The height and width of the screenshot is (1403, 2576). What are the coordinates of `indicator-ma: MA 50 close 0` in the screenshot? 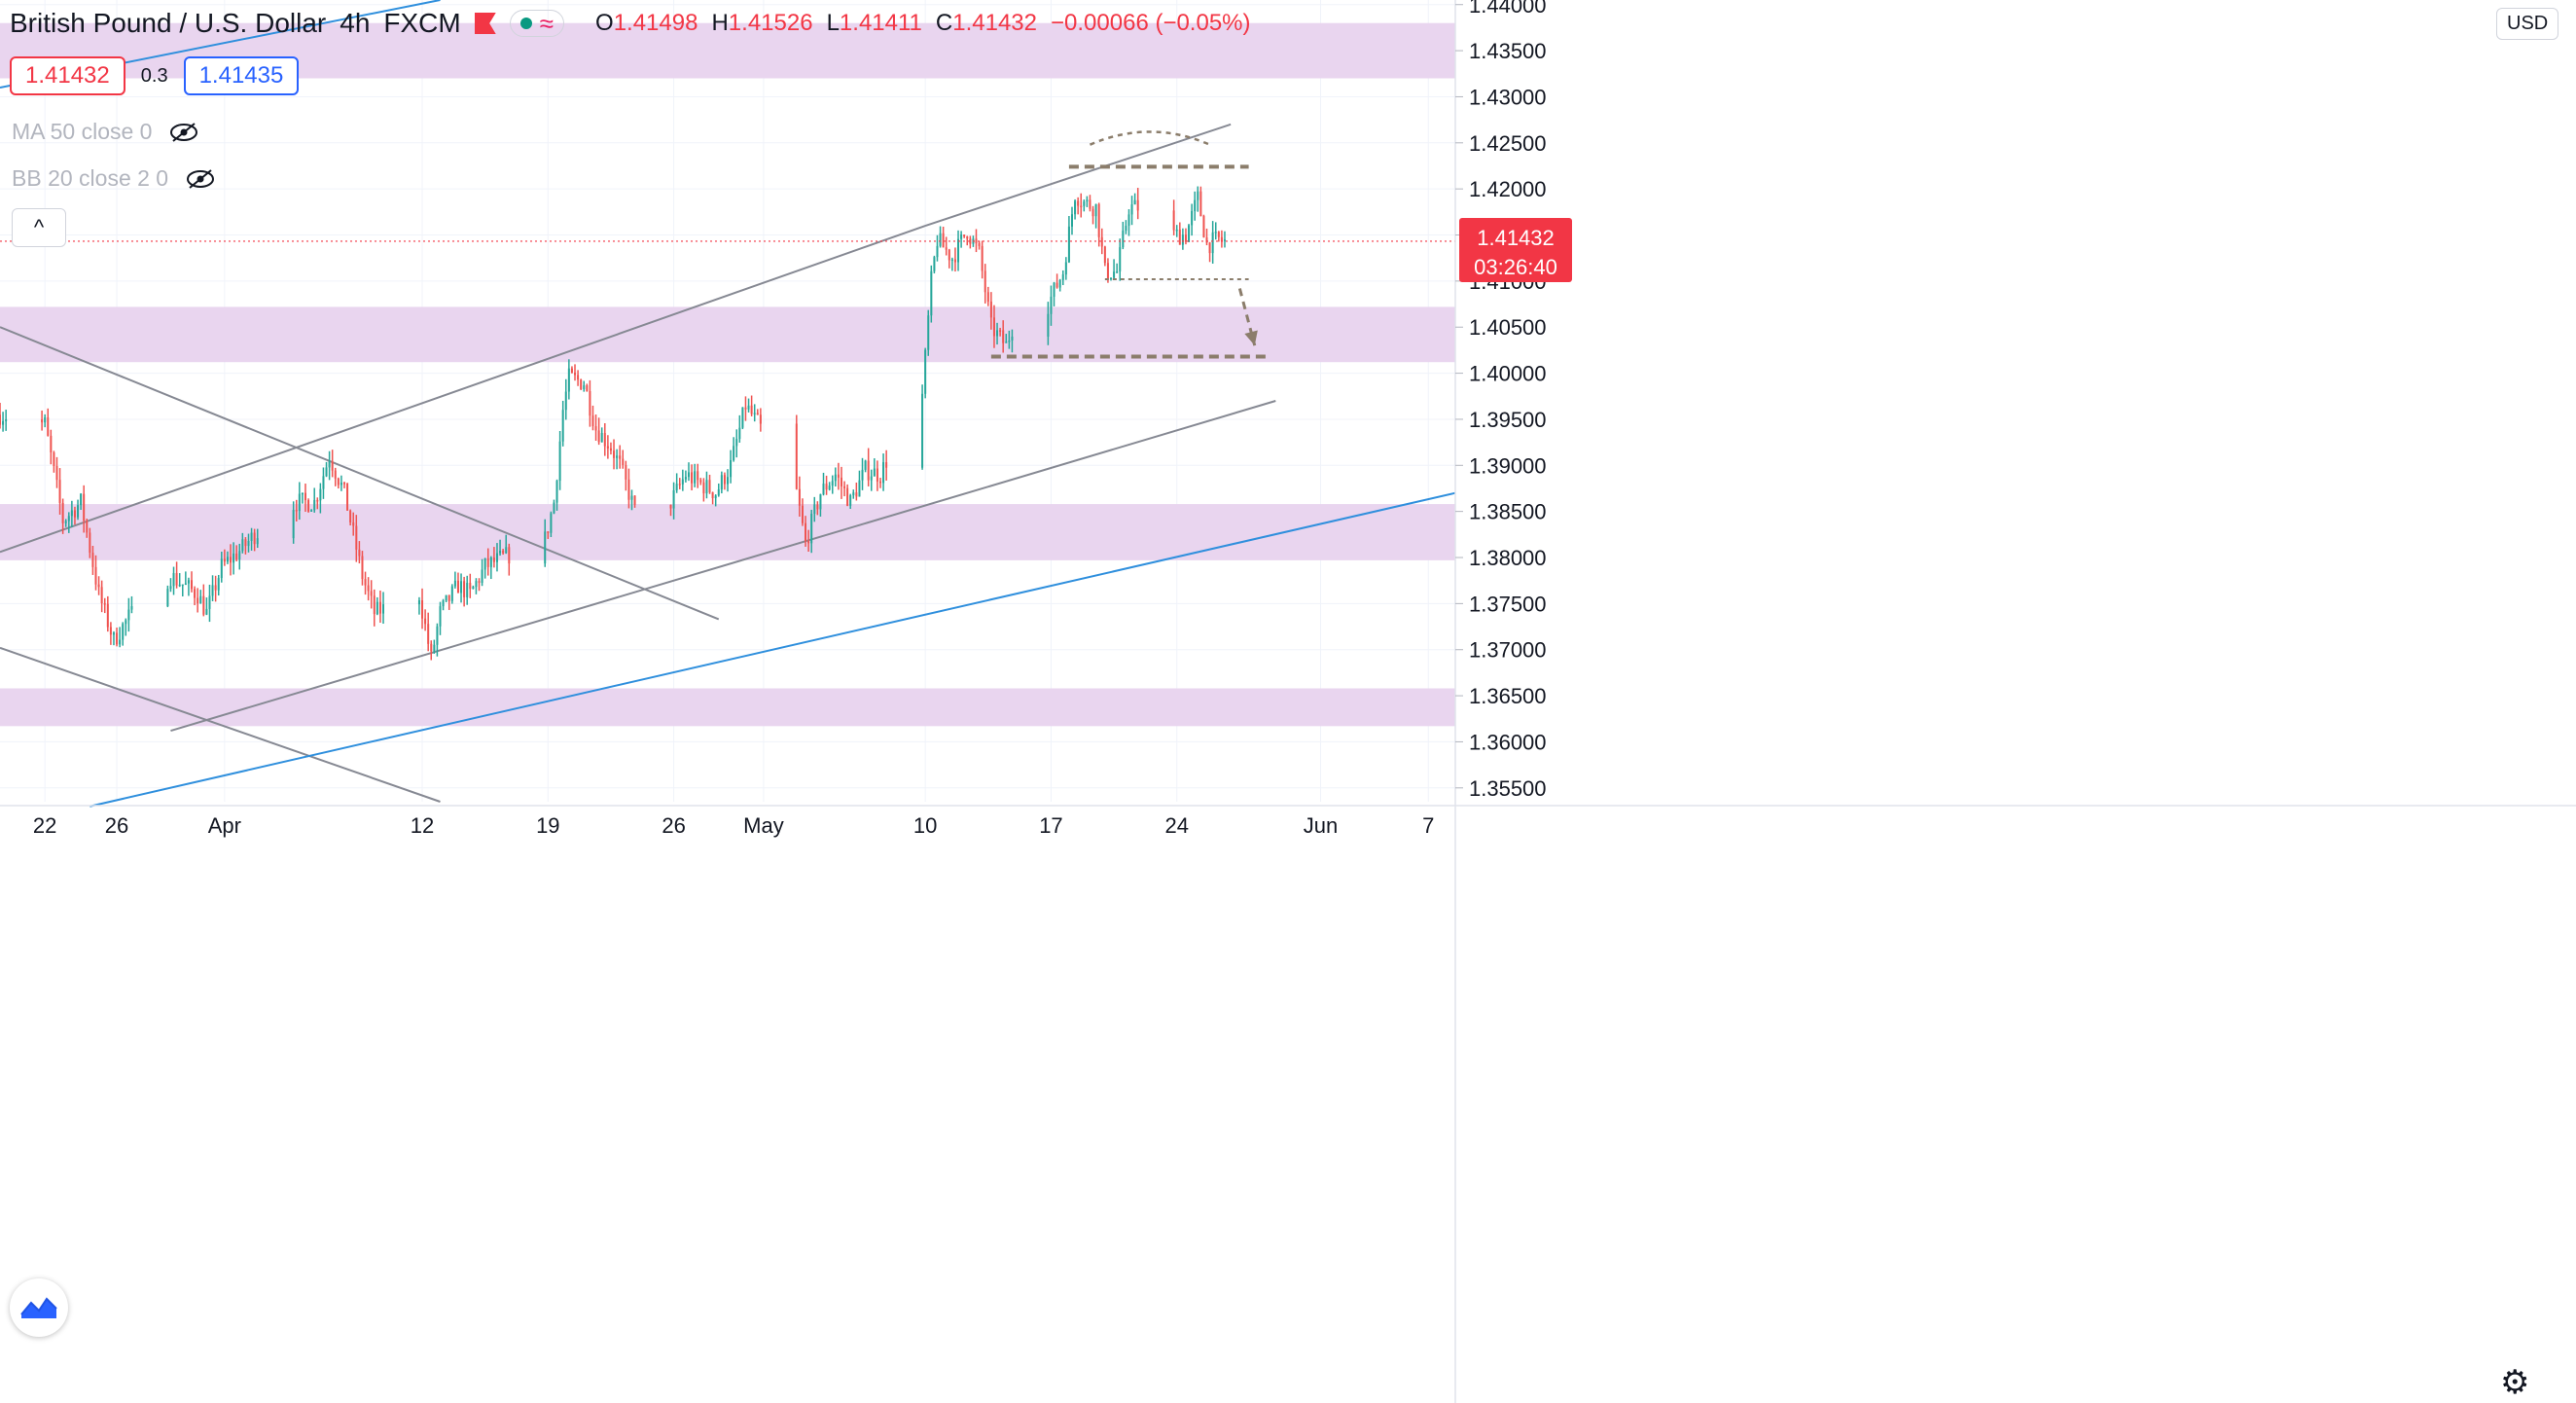 It's located at (105, 132).